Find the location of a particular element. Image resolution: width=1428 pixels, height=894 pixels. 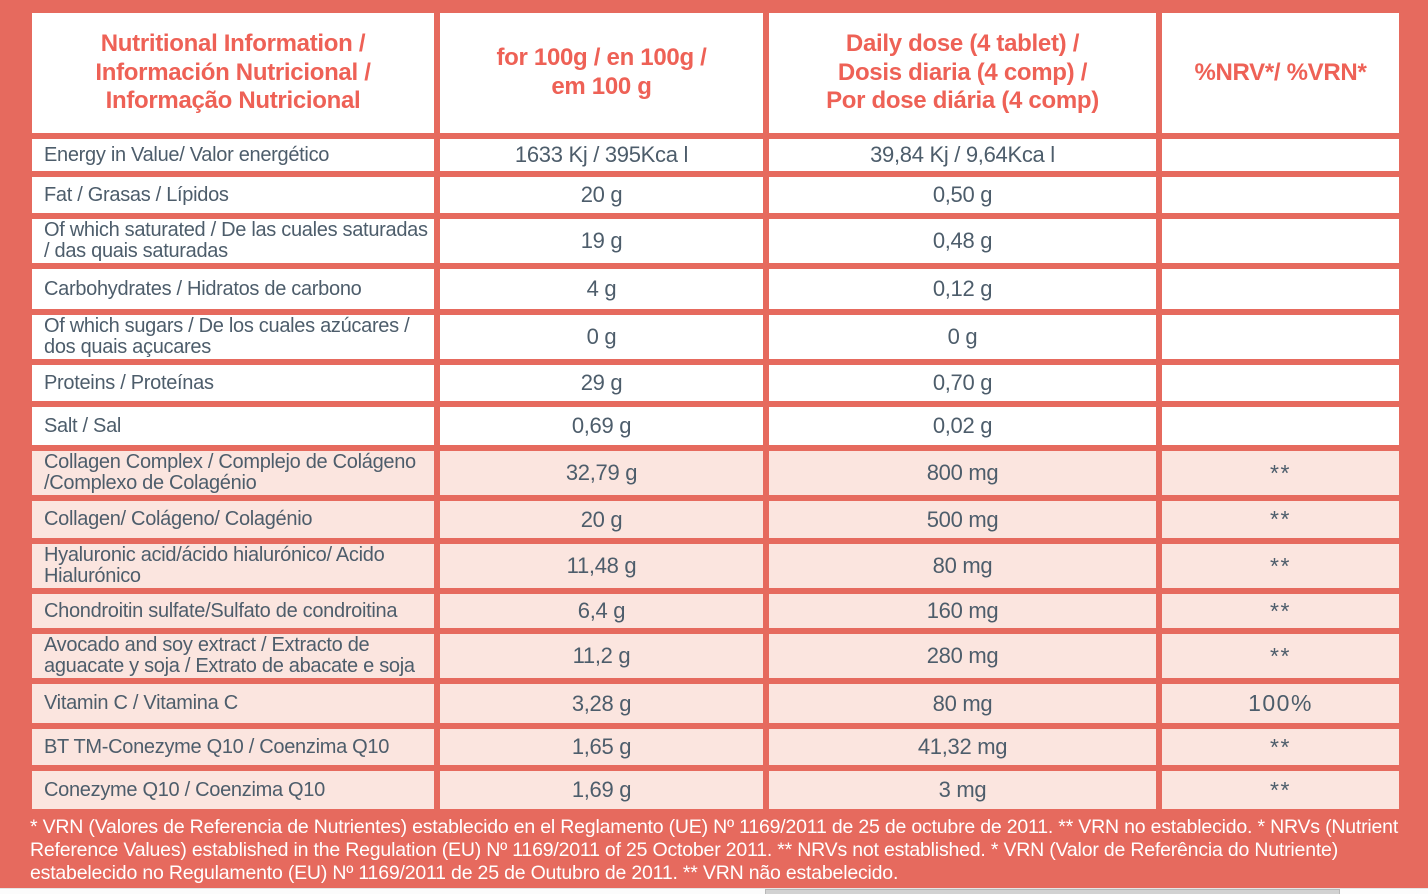

nutrient-label-cell: Energy in Value/ Valor energético is located at coordinates (233, 155).